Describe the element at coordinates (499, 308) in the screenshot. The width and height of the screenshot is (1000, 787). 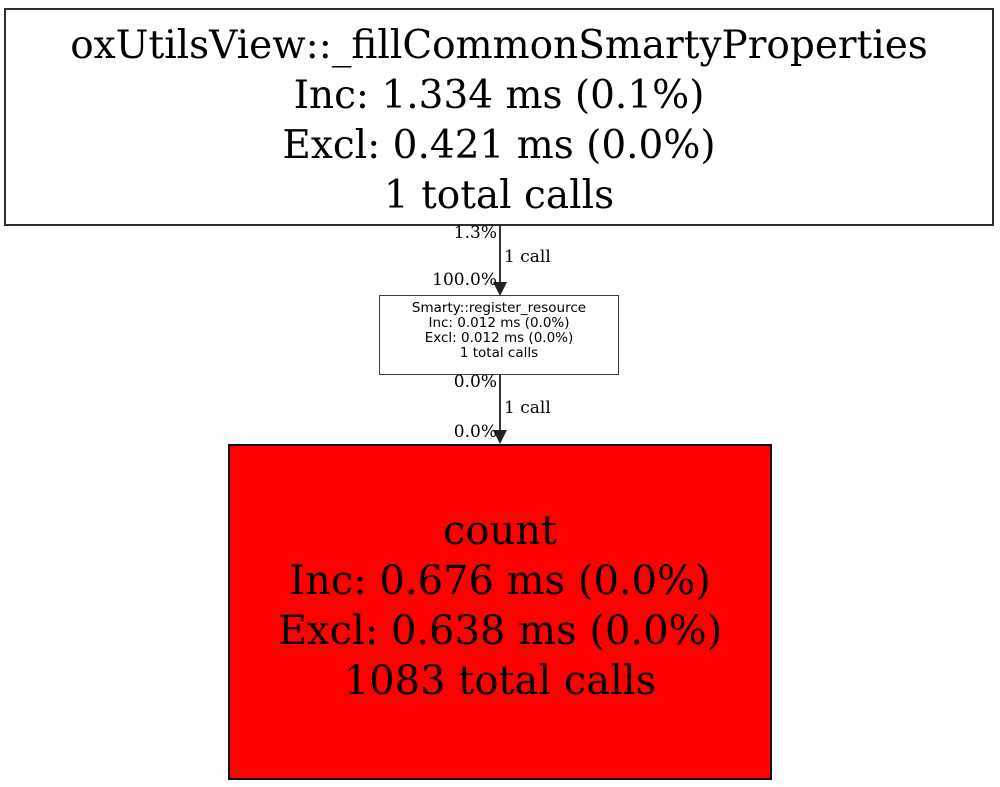
I see `node-title: Smarty::register_resource` at that location.